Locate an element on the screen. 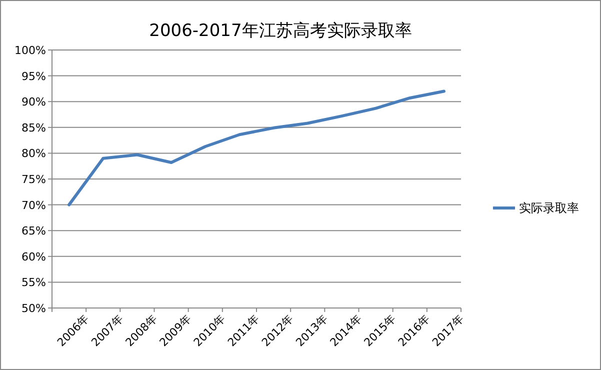 The image size is (601, 370). y-tick-label: 75% is located at coordinates (34, 179).